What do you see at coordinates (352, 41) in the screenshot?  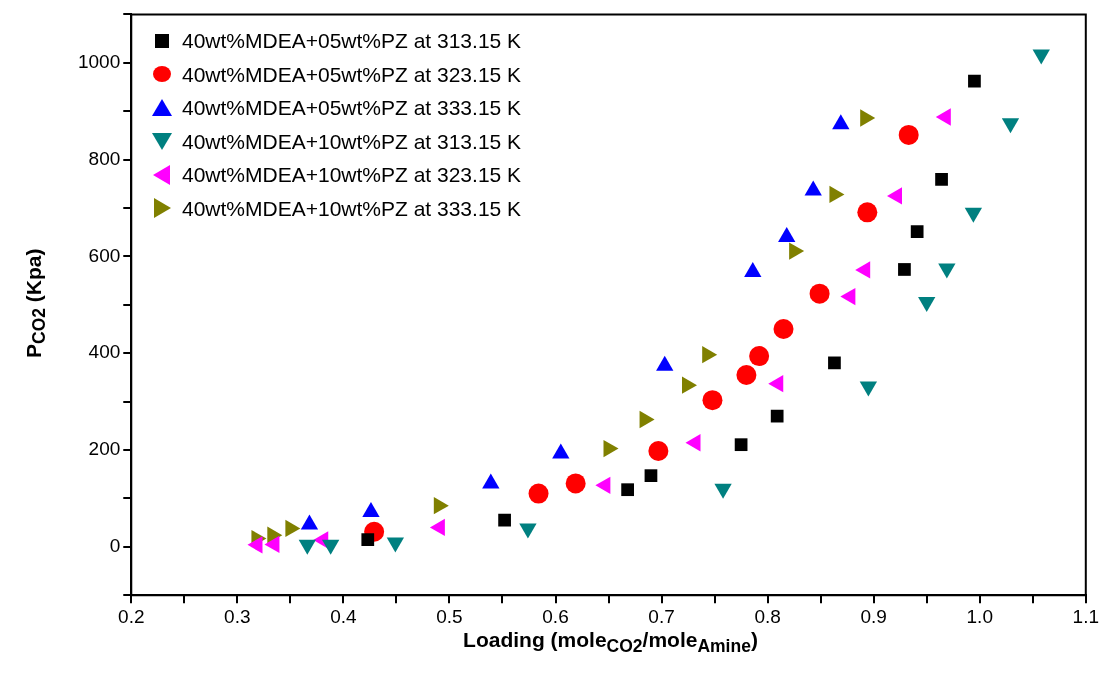 I see `legend-label: 40wt%MDEA+05wt%PZ at 313.15 K` at bounding box center [352, 41].